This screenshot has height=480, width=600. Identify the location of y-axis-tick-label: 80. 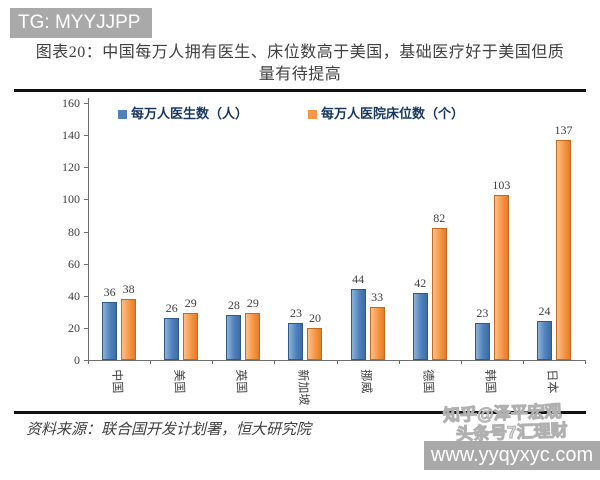
(74, 231).